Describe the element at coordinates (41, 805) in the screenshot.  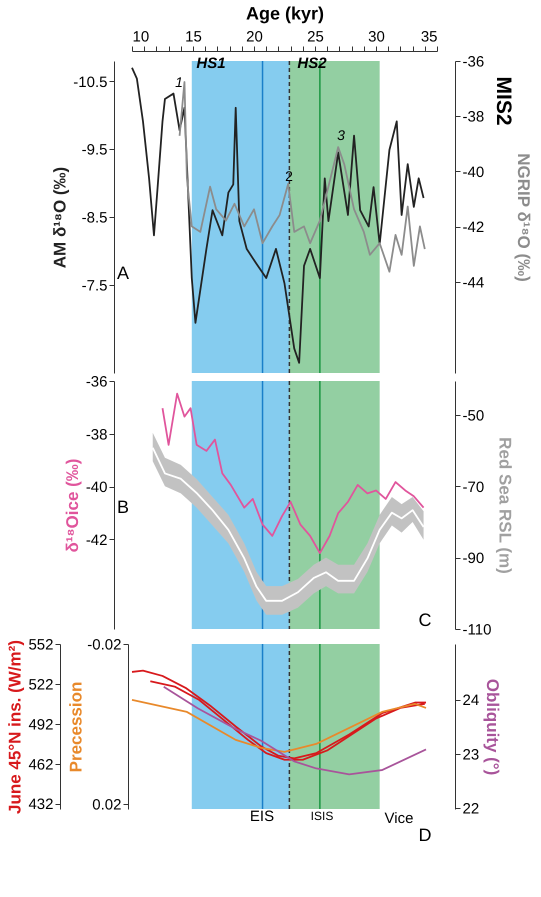
I see `y-tick-label: 432` at that location.